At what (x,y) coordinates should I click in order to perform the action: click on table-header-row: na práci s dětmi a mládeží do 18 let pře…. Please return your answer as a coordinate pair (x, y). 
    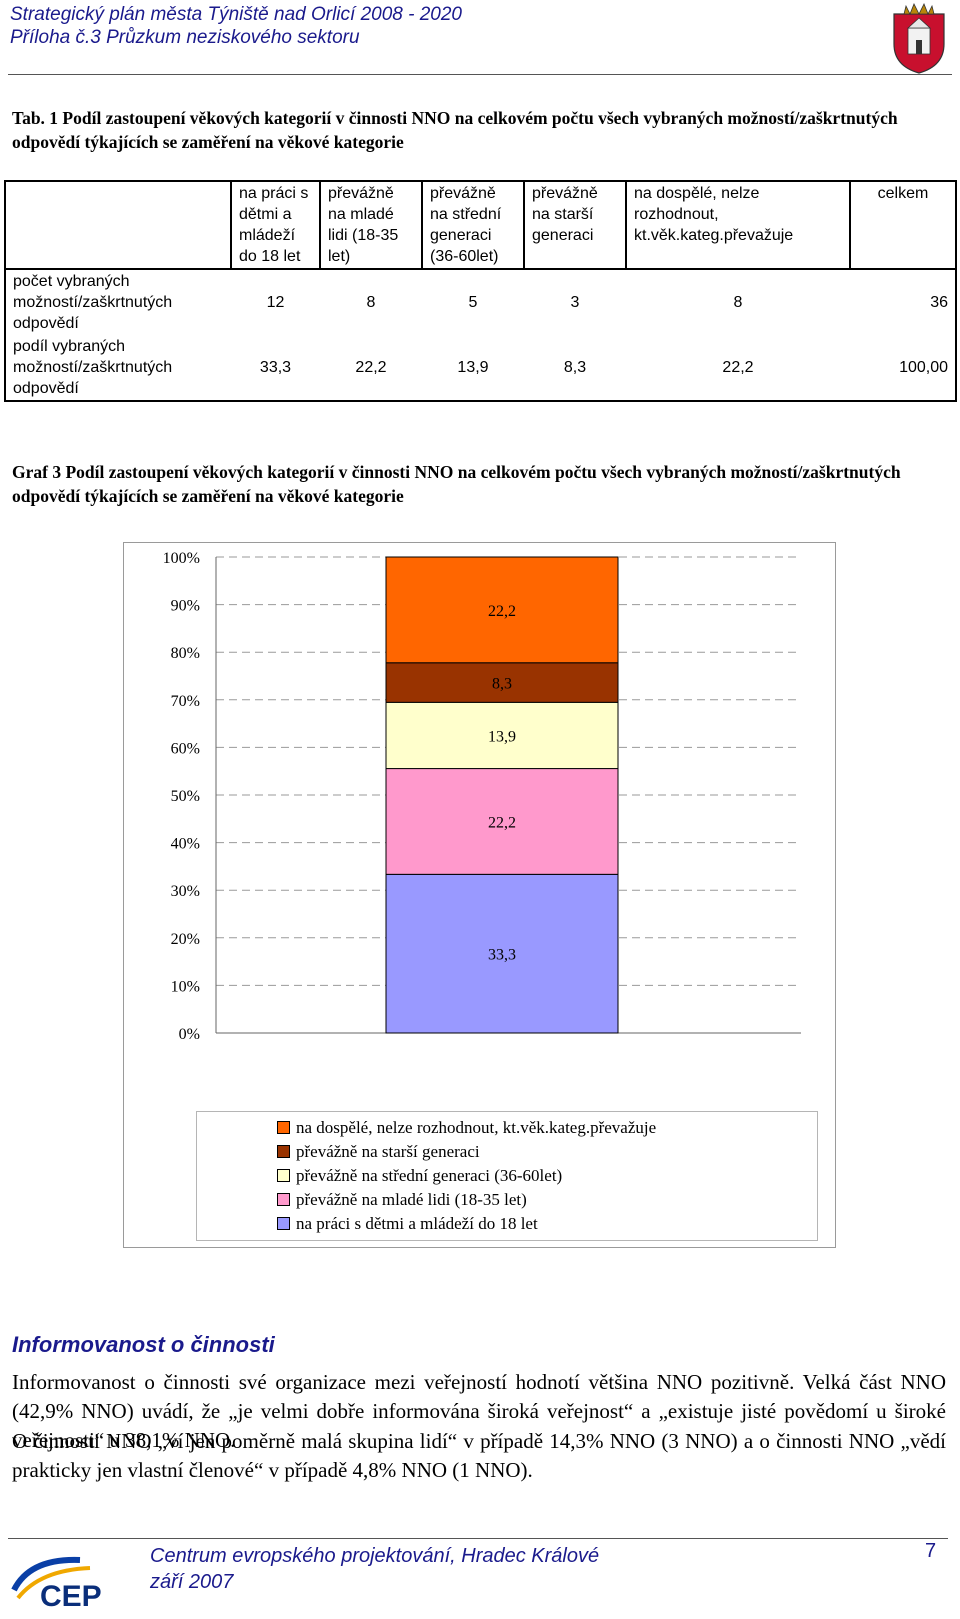
    Looking at the image, I should click on (480, 225).